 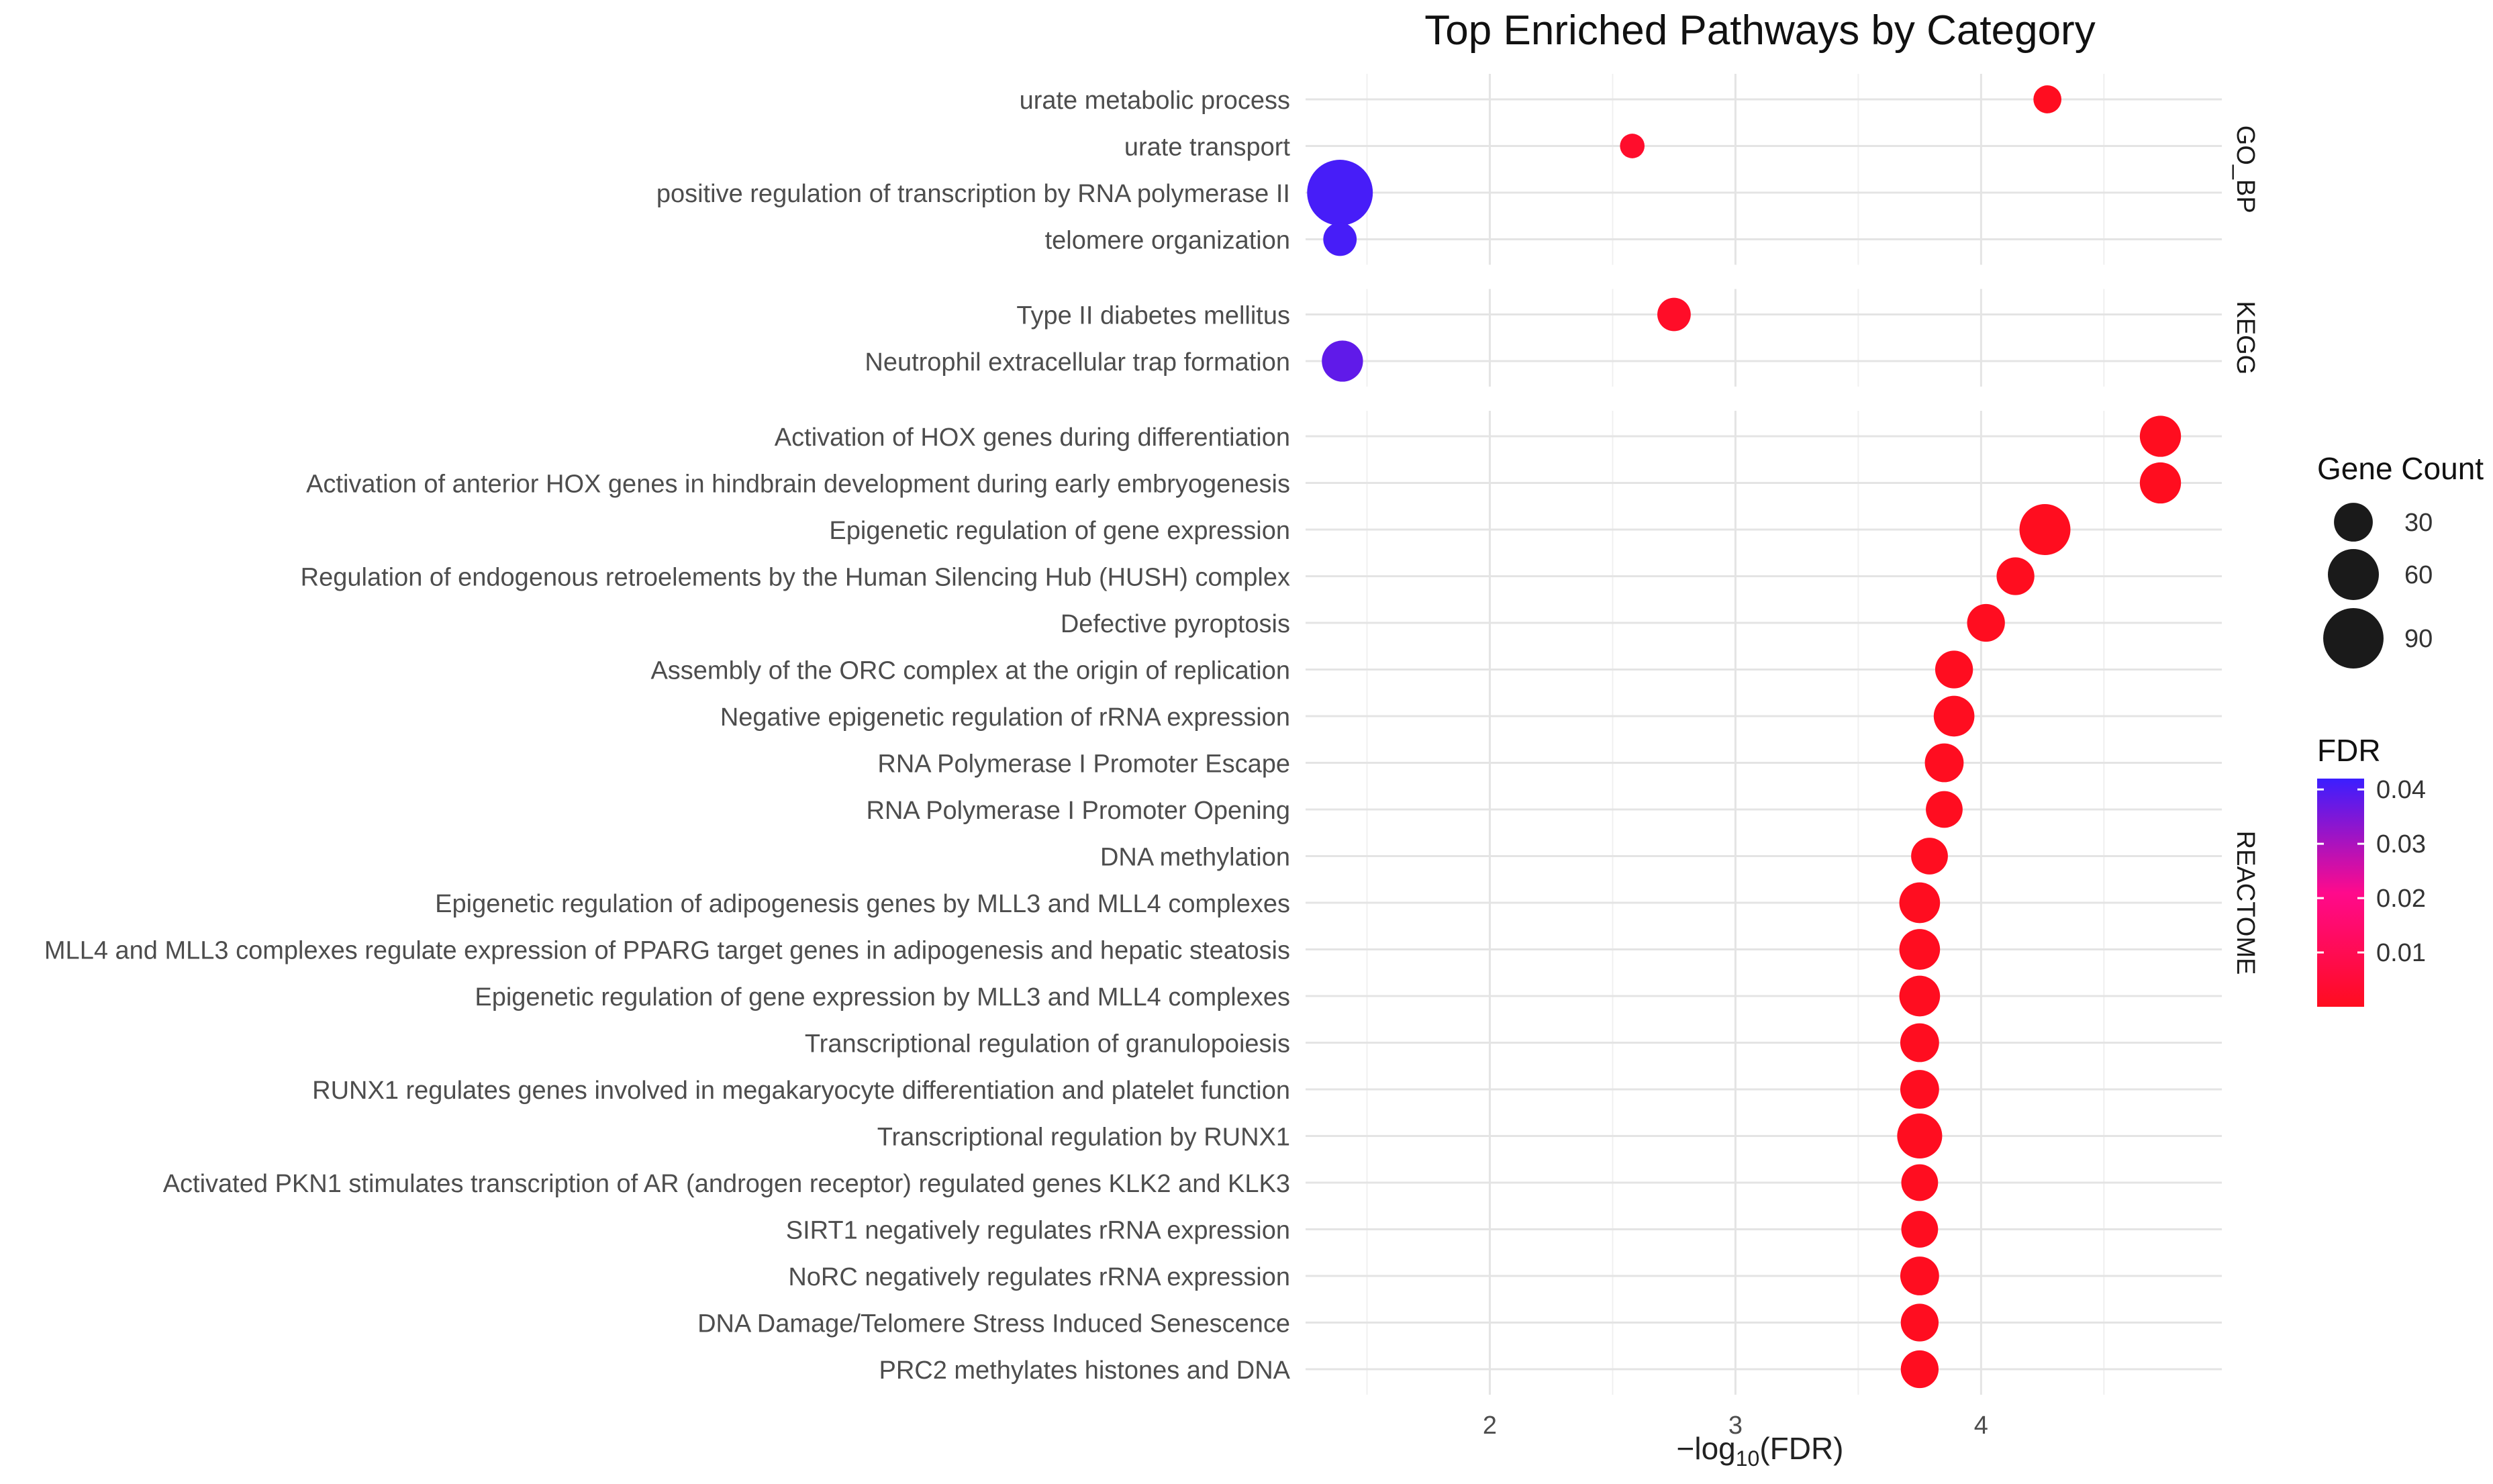 I want to click on x-axis-sub: 10, so click(x=1748, y=1459).